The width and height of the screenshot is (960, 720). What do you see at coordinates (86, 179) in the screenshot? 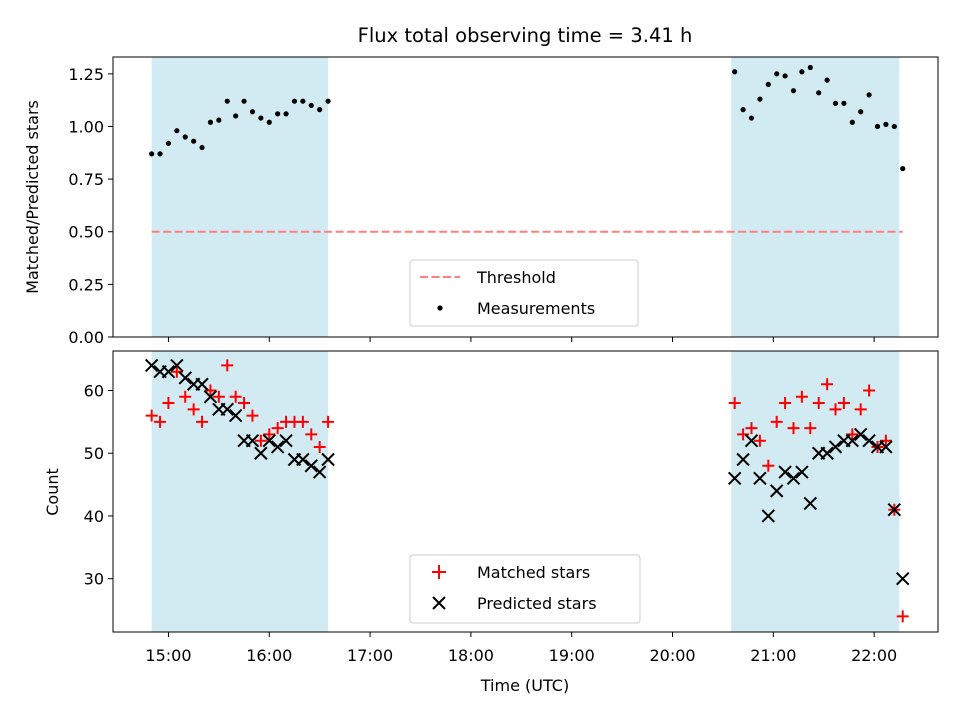
I see `y-tick-label: 0.75` at bounding box center [86, 179].